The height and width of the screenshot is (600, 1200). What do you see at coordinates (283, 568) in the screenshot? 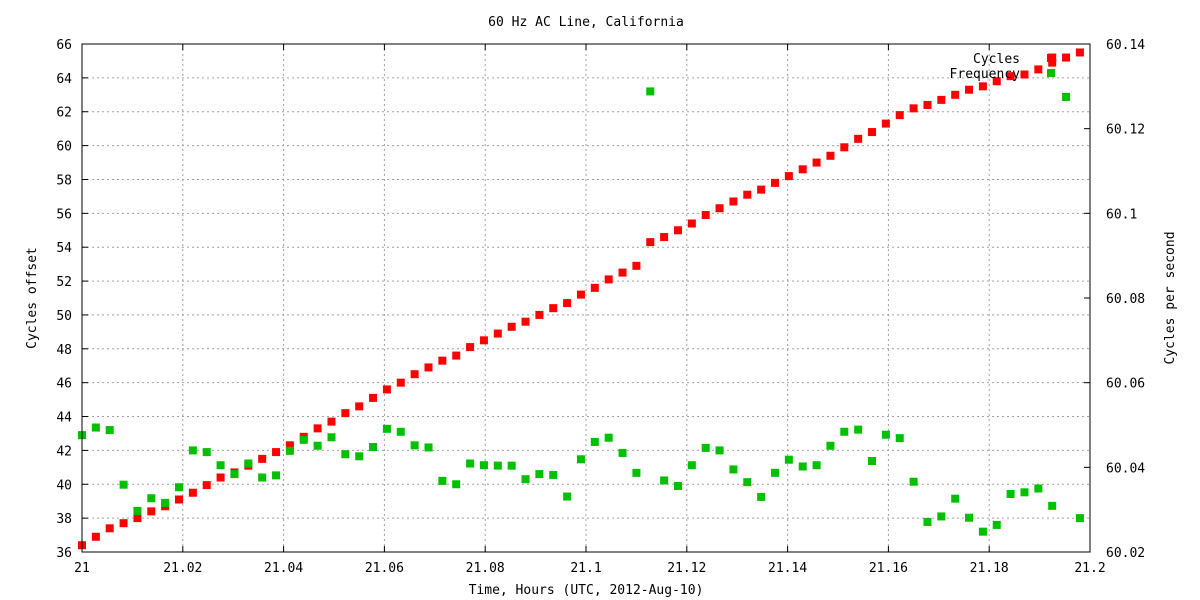
I see `x-tick-label: 21.04` at bounding box center [283, 568].